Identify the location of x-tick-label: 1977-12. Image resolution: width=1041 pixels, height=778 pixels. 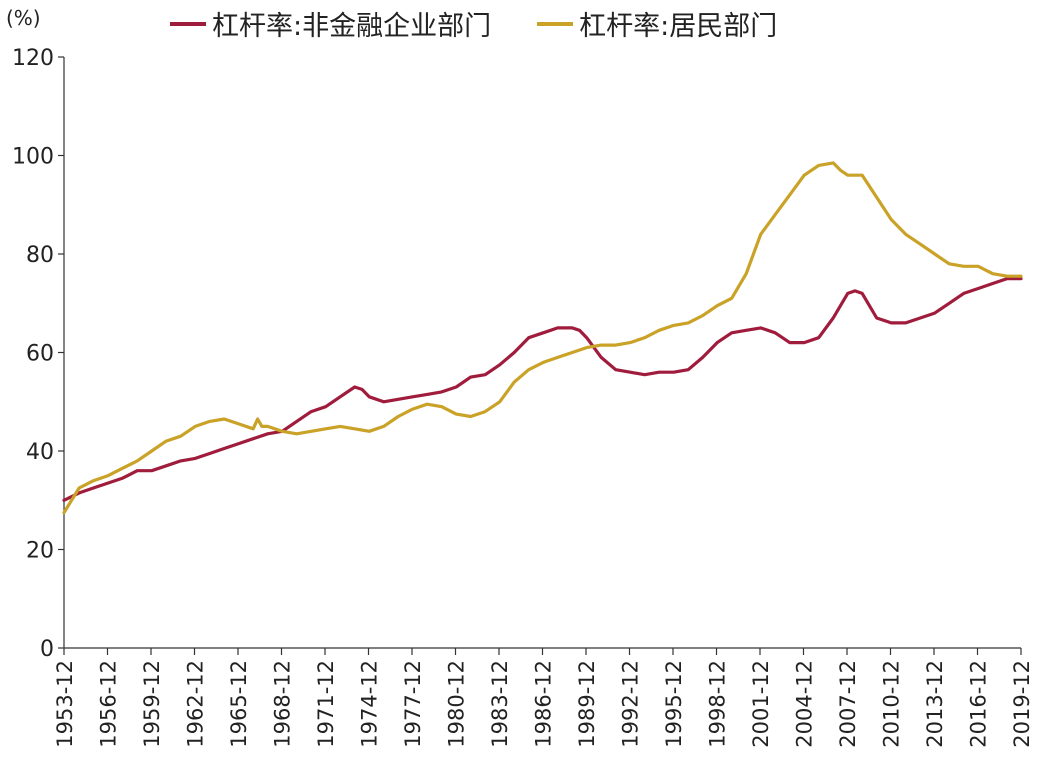
(413, 704).